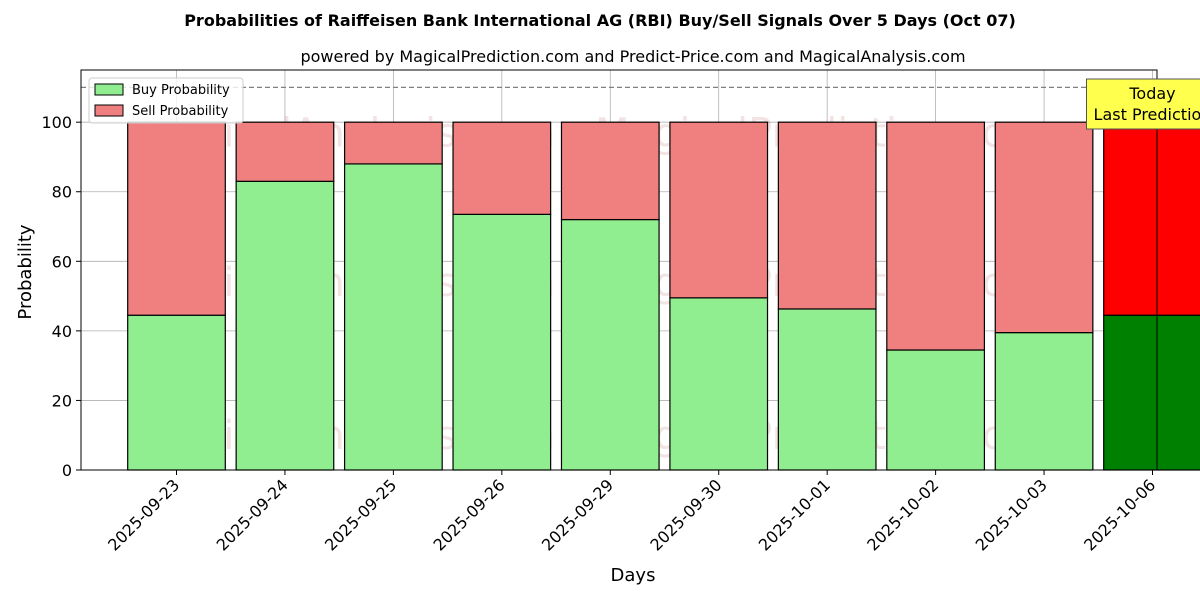  I want to click on legend-label: Buy Probability, so click(181, 90).